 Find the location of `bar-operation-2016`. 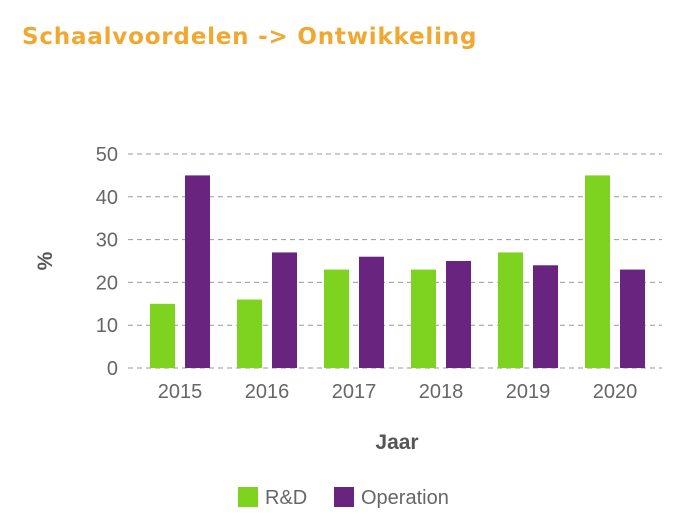

bar-operation-2016 is located at coordinates (284, 310).